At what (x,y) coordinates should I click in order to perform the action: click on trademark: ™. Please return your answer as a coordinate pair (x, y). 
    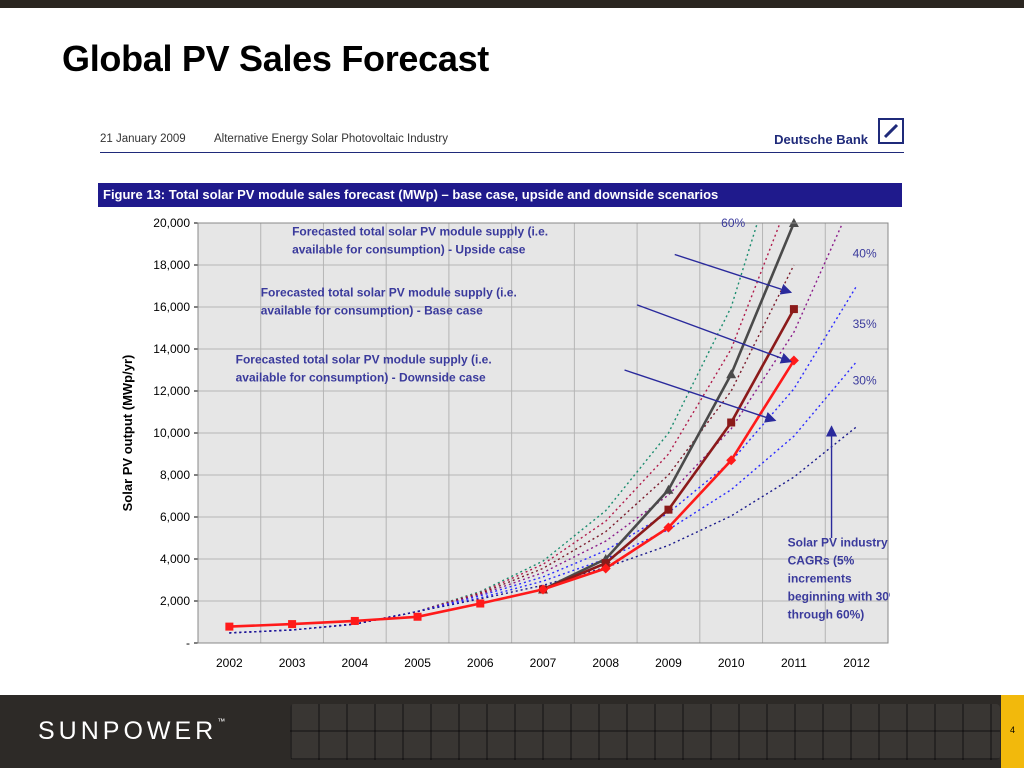
    Looking at the image, I should click on (221, 721).